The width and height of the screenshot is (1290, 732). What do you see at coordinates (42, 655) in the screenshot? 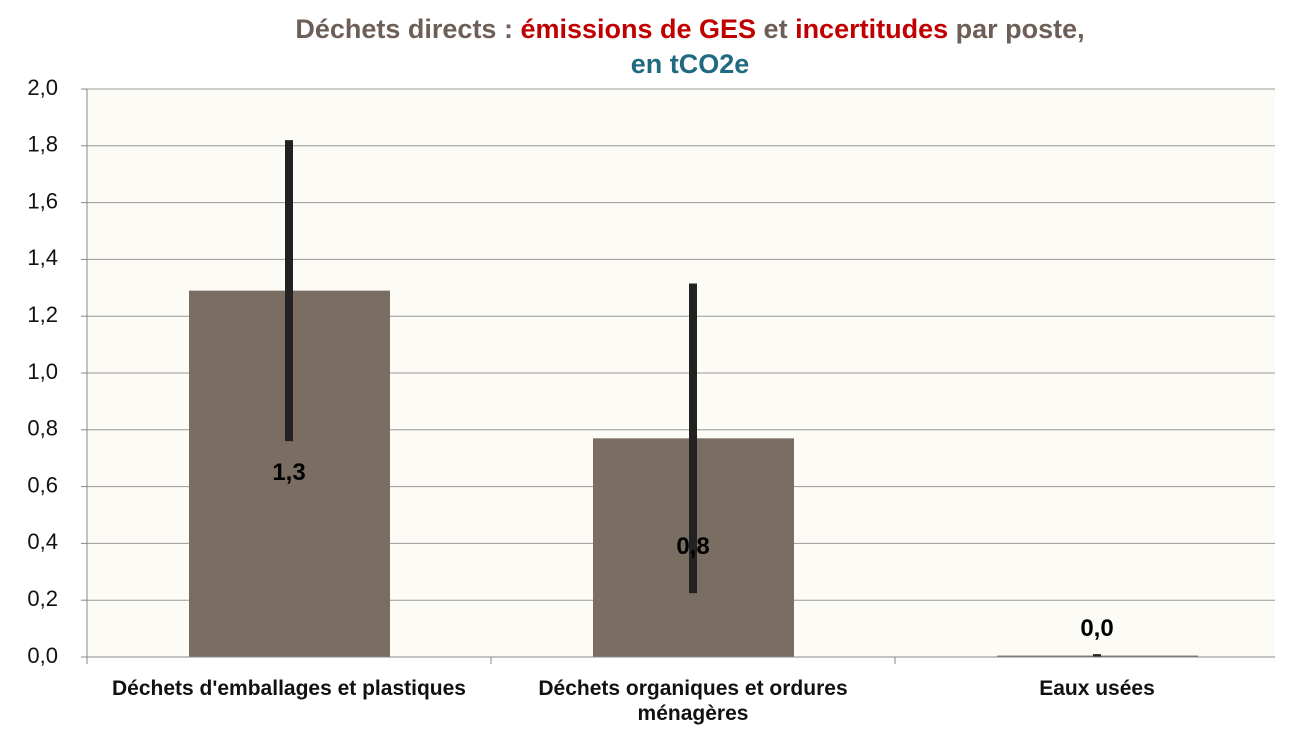
I see `y-tick-label: 0,0` at bounding box center [42, 655].